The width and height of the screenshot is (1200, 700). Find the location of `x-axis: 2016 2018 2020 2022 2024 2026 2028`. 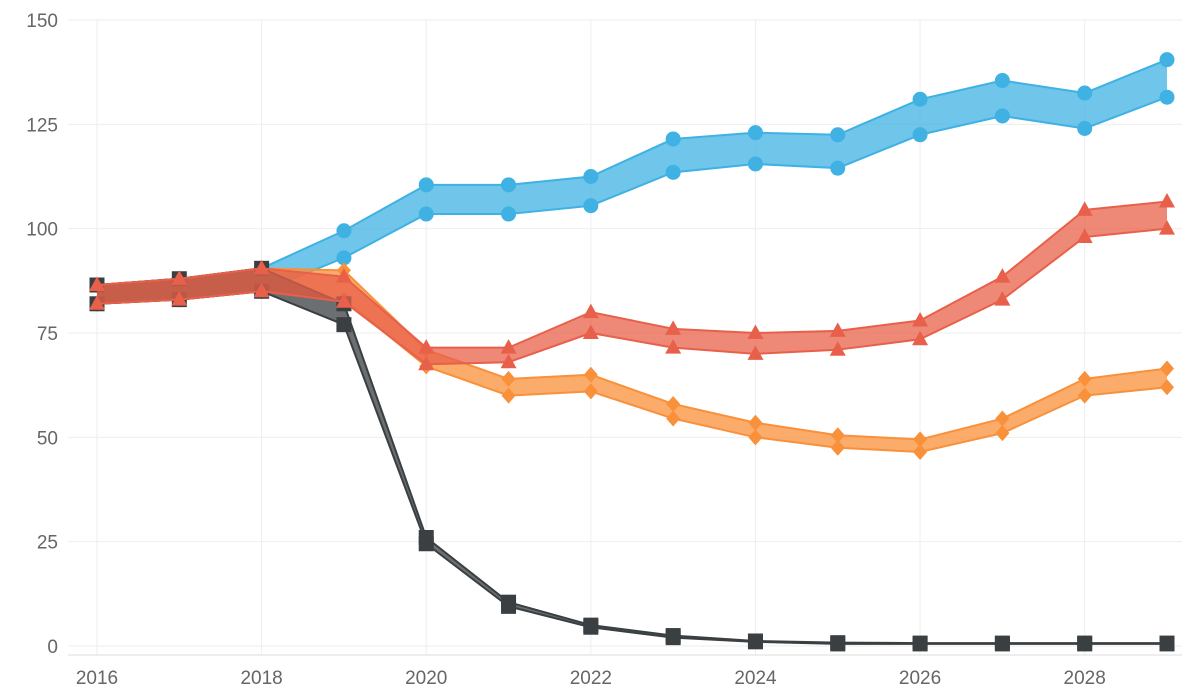

x-axis: 2016 2018 2020 2022 2024 2026 2028 is located at coordinates (625, 671).